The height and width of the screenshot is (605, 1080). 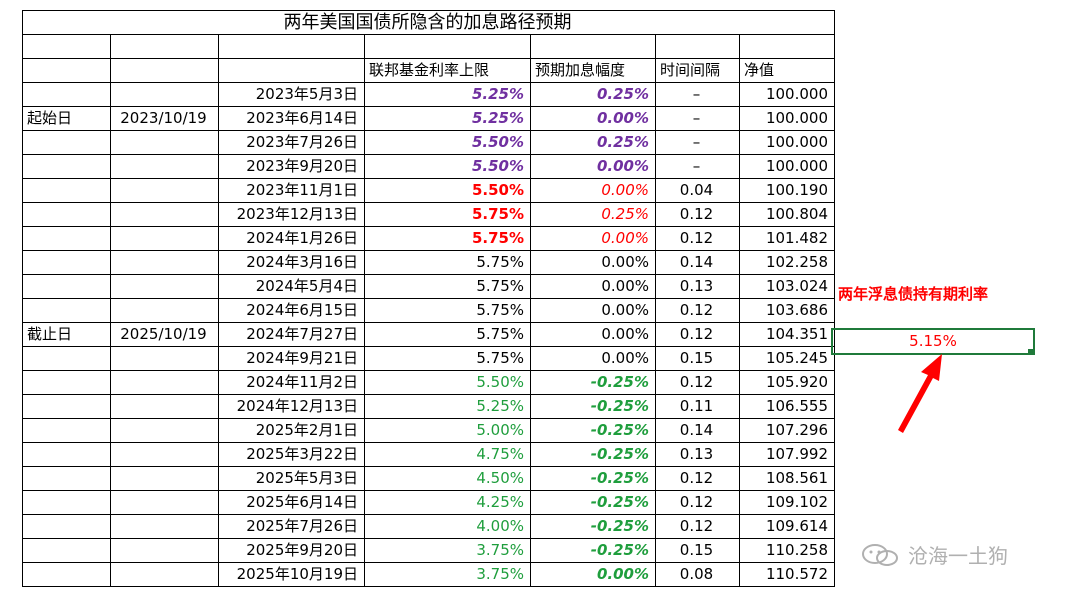 I want to click on date-cell: 2025年5月3日, so click(x=291, y=478).